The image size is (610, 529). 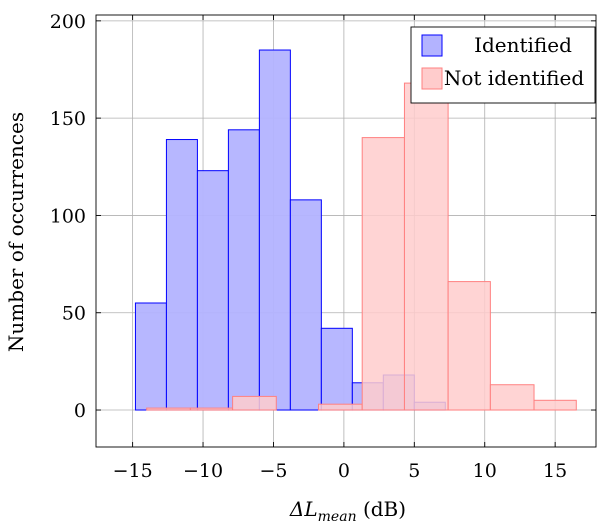 What do you see at coordinates (503, 65) in the screenshot?
I see `legend: Identified Not identified` at bounding box center [503, 65].